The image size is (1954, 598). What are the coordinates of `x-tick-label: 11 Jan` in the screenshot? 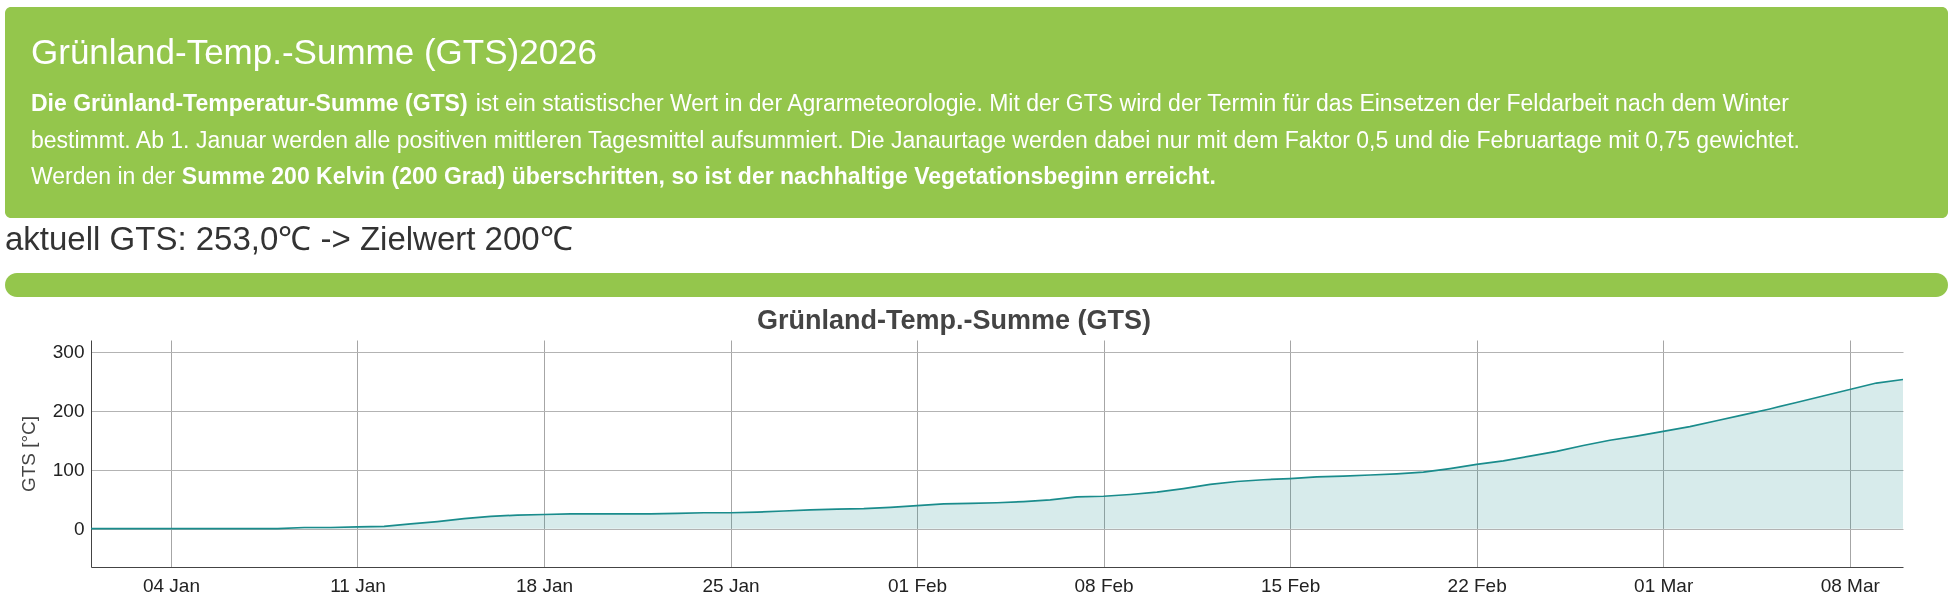 It's located at (358, 585).